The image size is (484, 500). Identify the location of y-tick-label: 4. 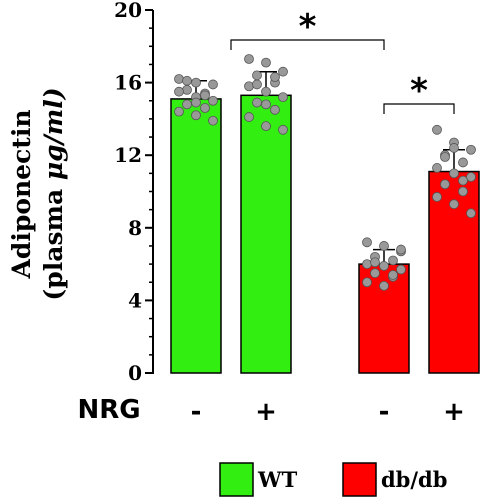
(135, 300).